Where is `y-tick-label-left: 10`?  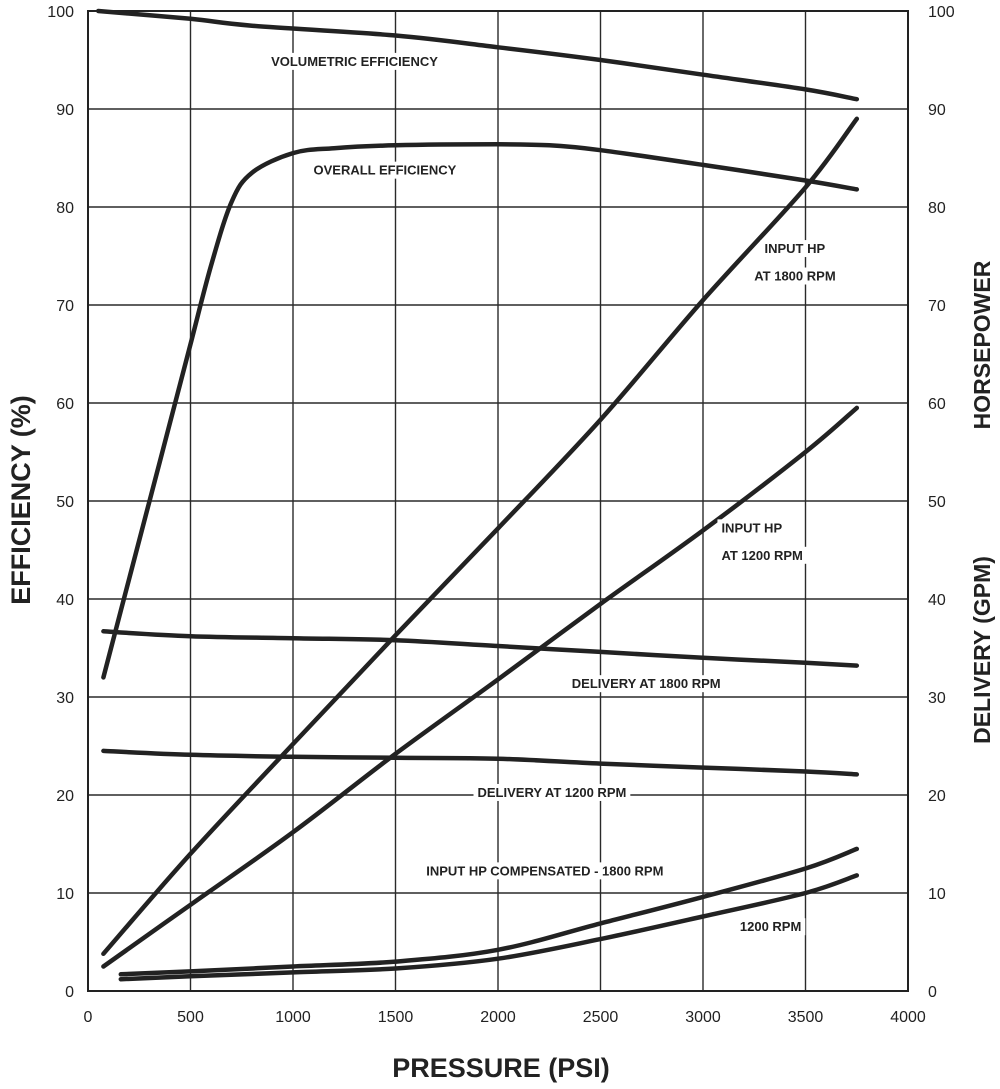 y-tick-label-left: 10 is located at coordinates (65, 894).